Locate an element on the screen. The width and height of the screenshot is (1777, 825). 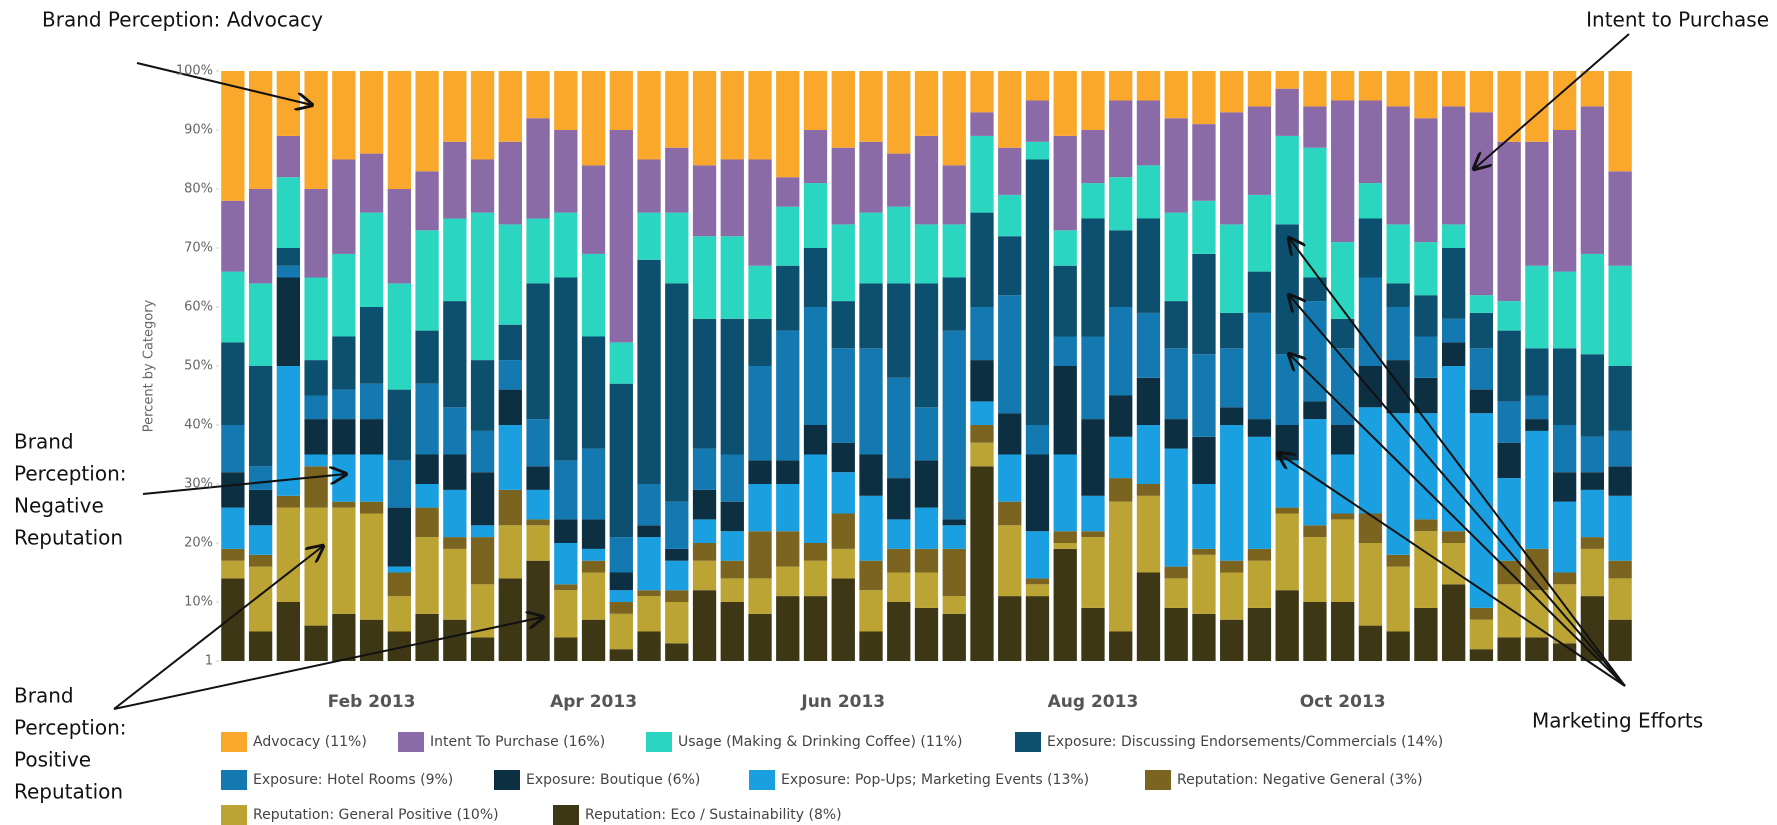
y-tick-label: 1 is located at coordinates (209, 661).